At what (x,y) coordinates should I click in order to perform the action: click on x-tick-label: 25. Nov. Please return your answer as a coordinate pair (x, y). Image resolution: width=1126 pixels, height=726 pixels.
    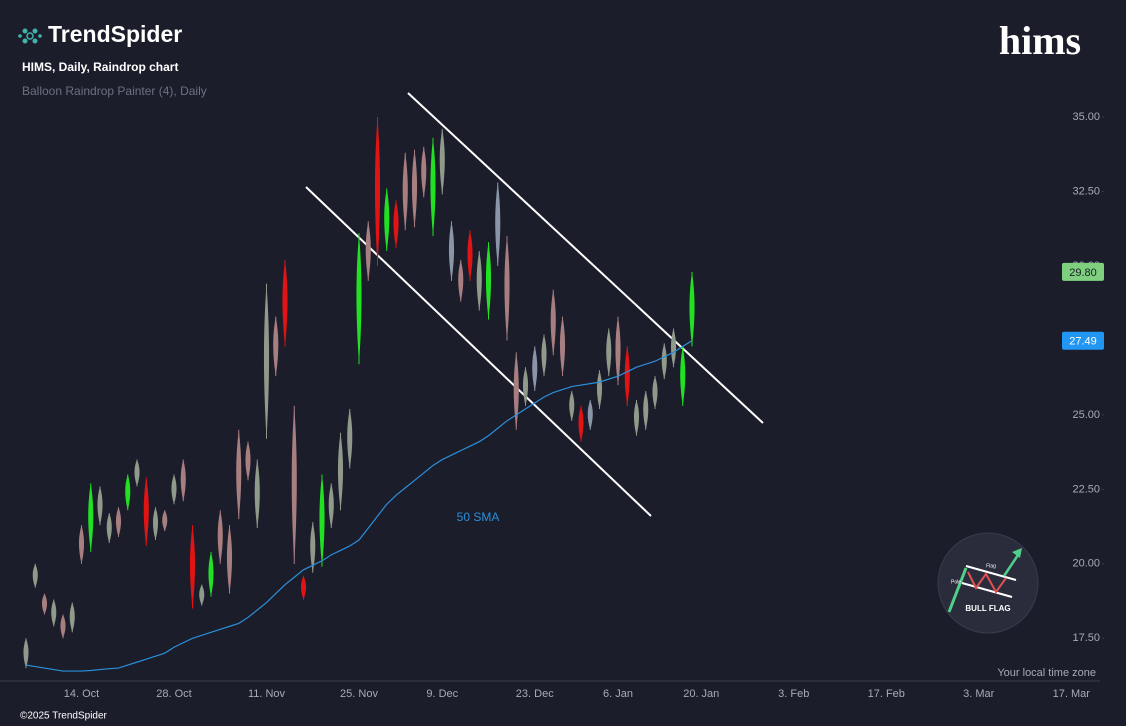
    Looking at the image, I should click on (359, 694).